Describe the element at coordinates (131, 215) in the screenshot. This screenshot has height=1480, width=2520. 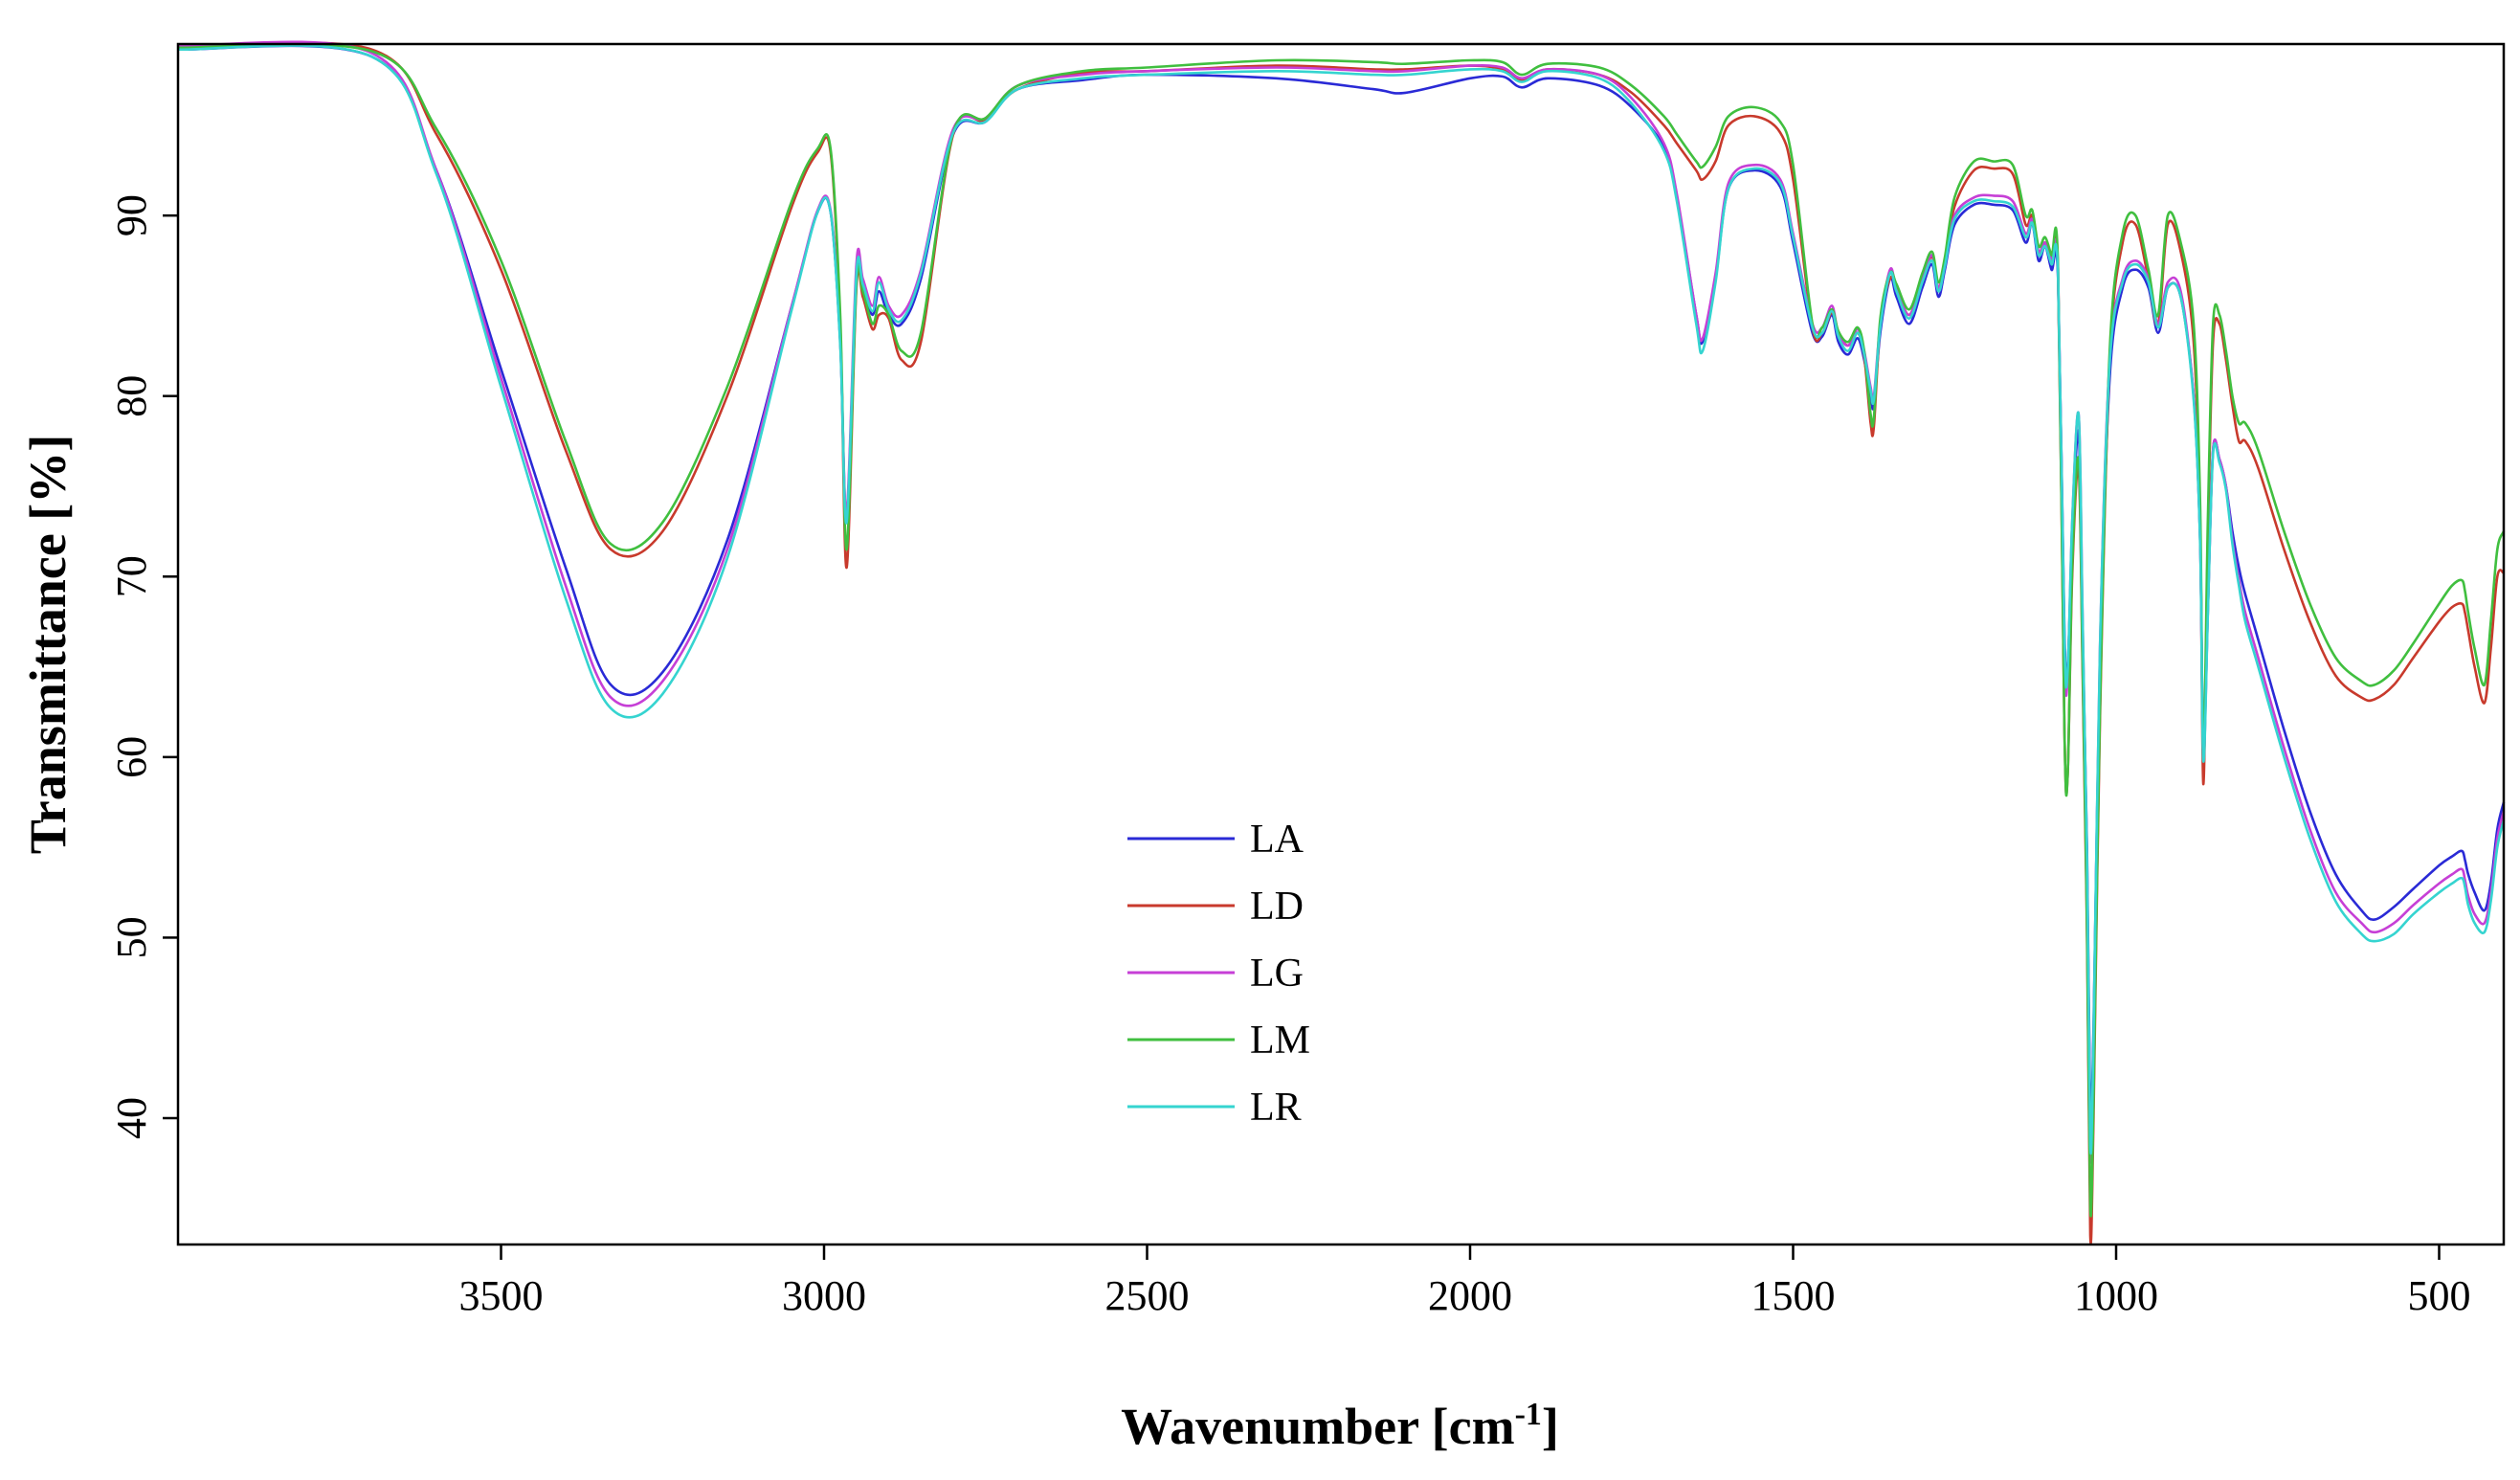
I see `y-tick-label: 90` at that location.